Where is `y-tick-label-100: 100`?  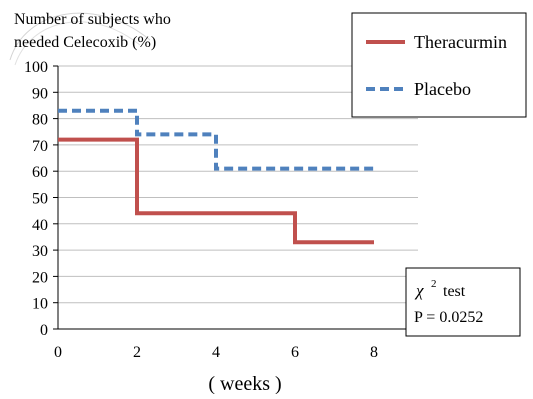 y-tick-label-100: 100 is located at coordinates (36, 67).